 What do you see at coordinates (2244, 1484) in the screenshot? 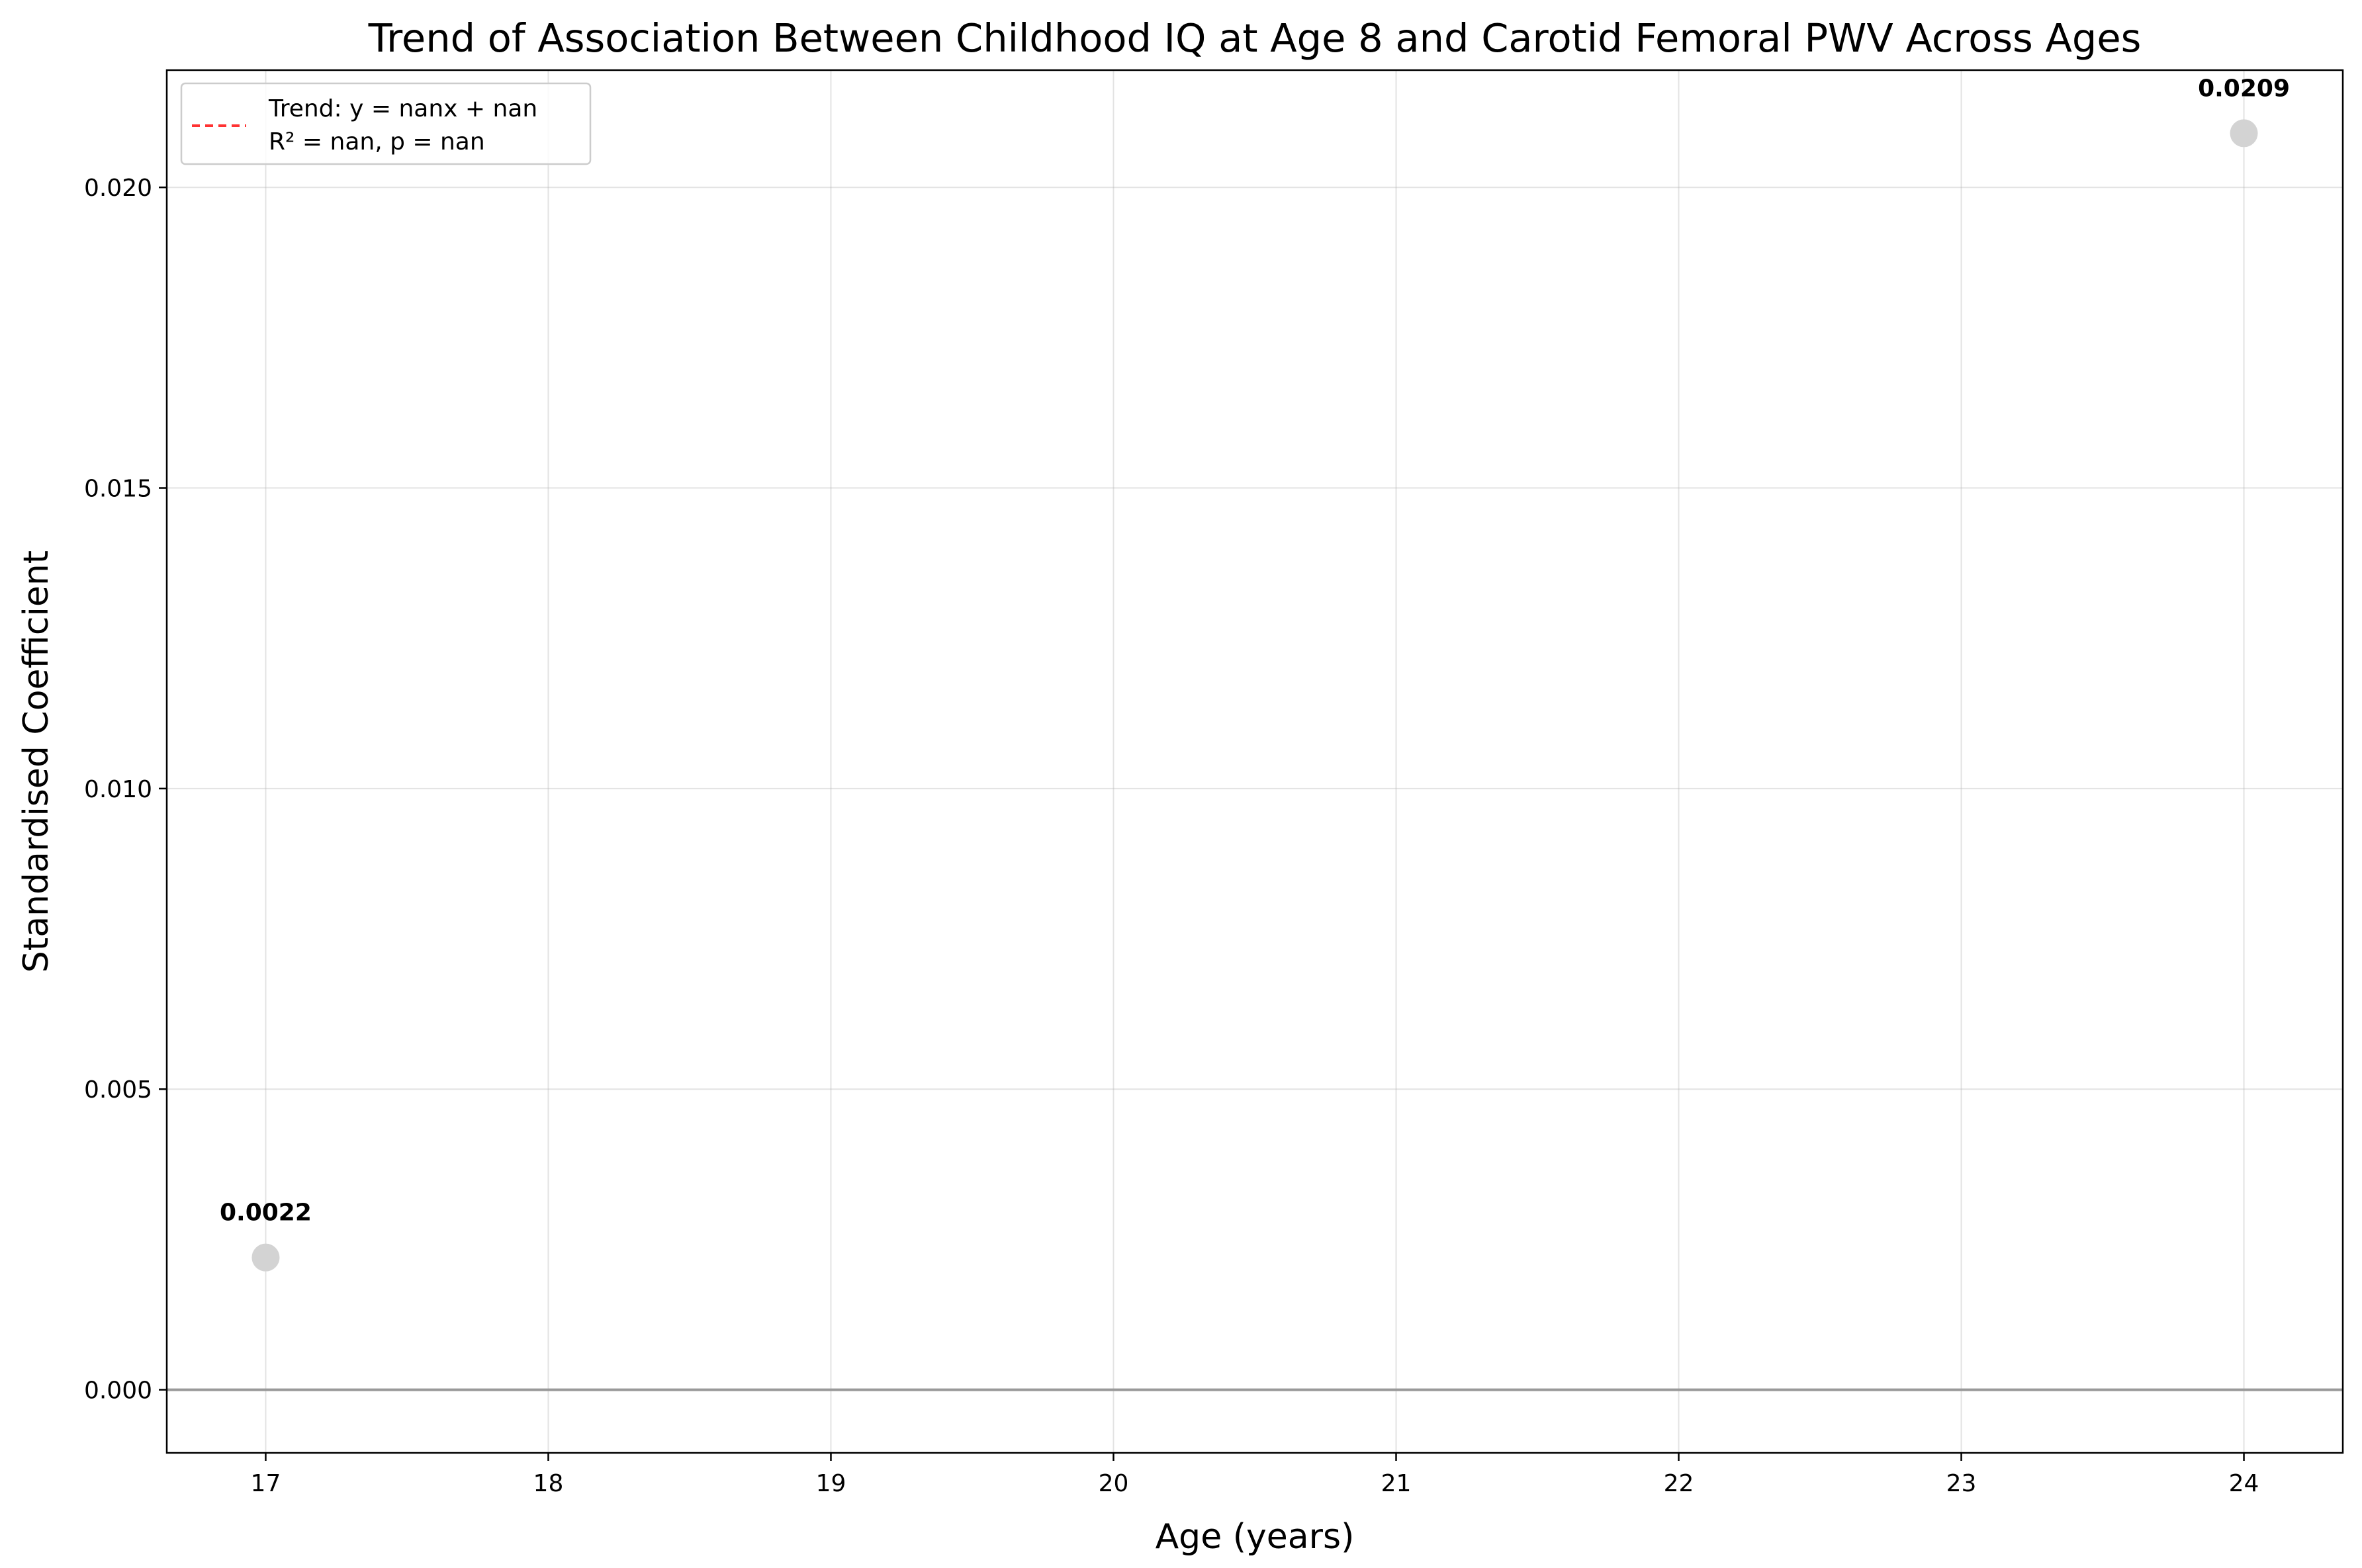
I see `x-tick-label: 24` at bounding box center [2244, 1484].